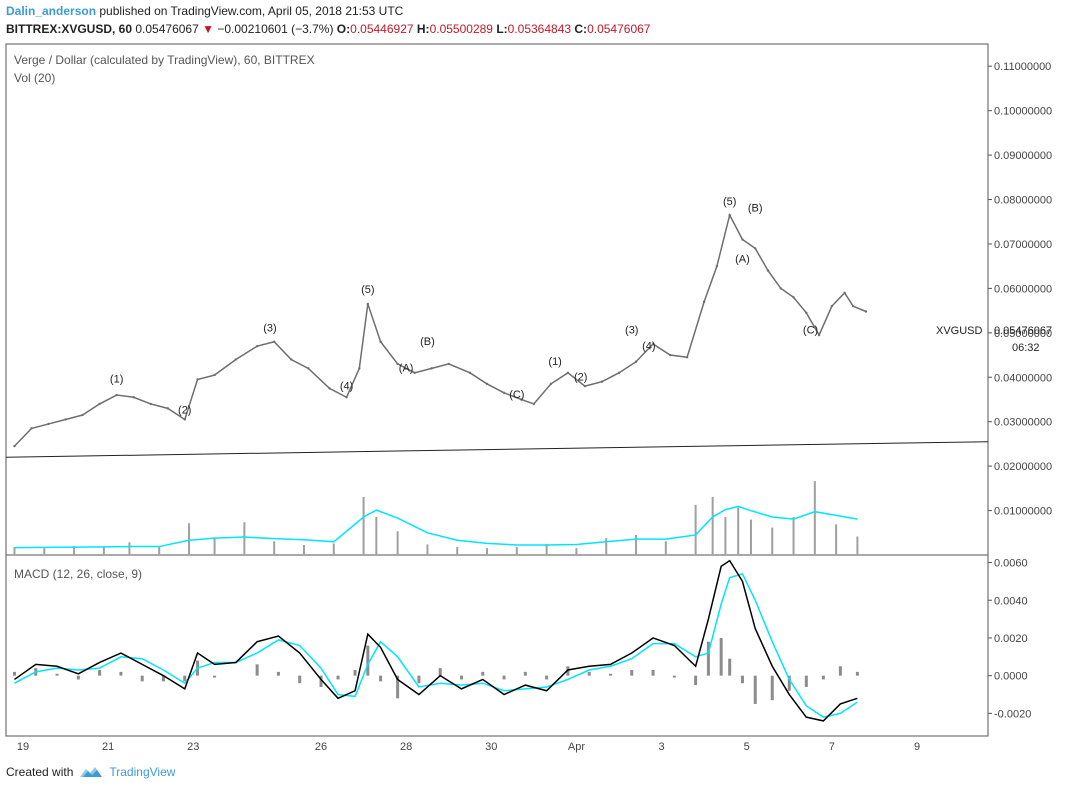  Describe the element at coordinates (1011, 601) in the screenshot. I see `macd-axis-label: 0.0040` at that location.